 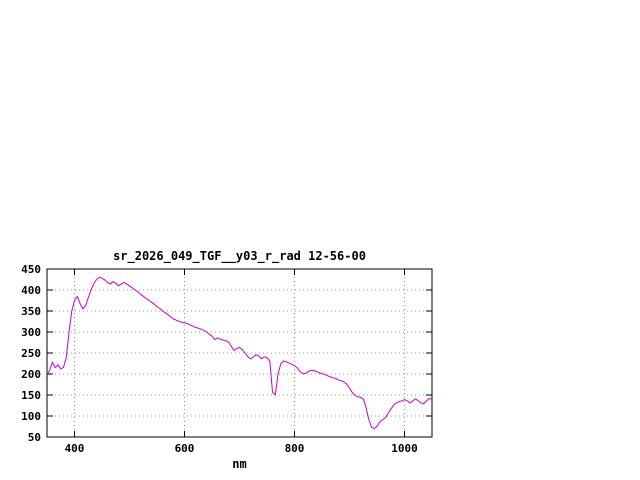 I want to click on y-tick-label: 150, so click(x=31, y=395).